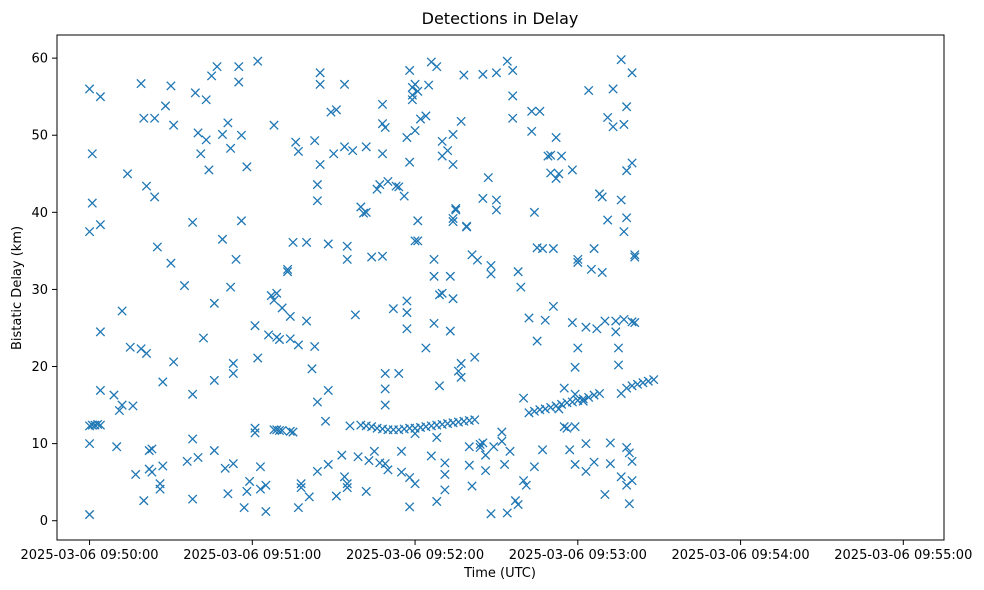 The image size is (984, 590). What do you see at coordinates (500, 18) in the screenshot?
I see `chart-title: Detections in Delay` at bounding box center [500, 18].